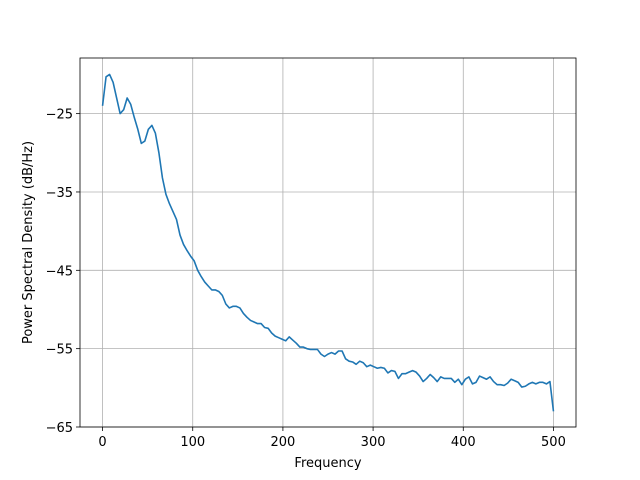 The image size is (640, 480). I want to click on x-tick-label: 400, so click(463, 442).